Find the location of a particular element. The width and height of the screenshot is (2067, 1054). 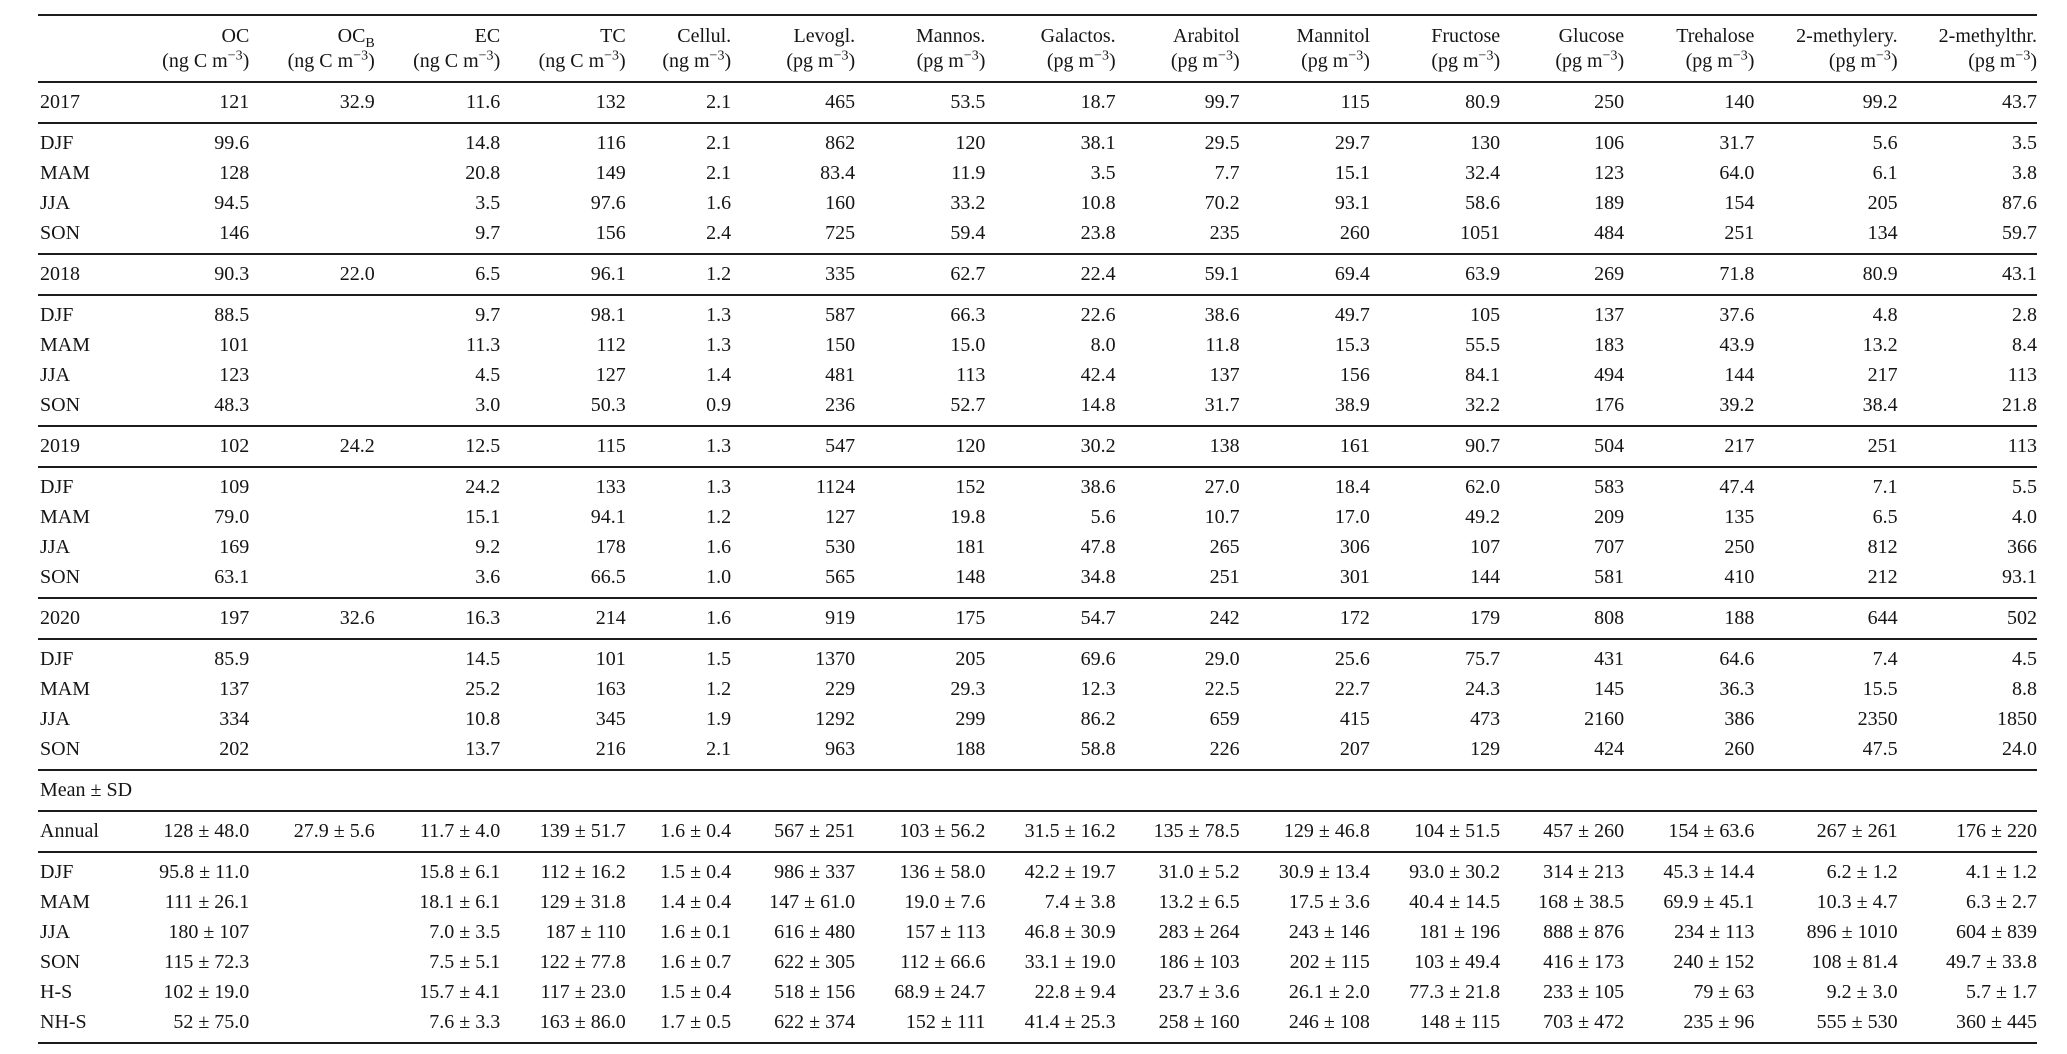

value-cell: 169 is located at coordinates (234, 547).